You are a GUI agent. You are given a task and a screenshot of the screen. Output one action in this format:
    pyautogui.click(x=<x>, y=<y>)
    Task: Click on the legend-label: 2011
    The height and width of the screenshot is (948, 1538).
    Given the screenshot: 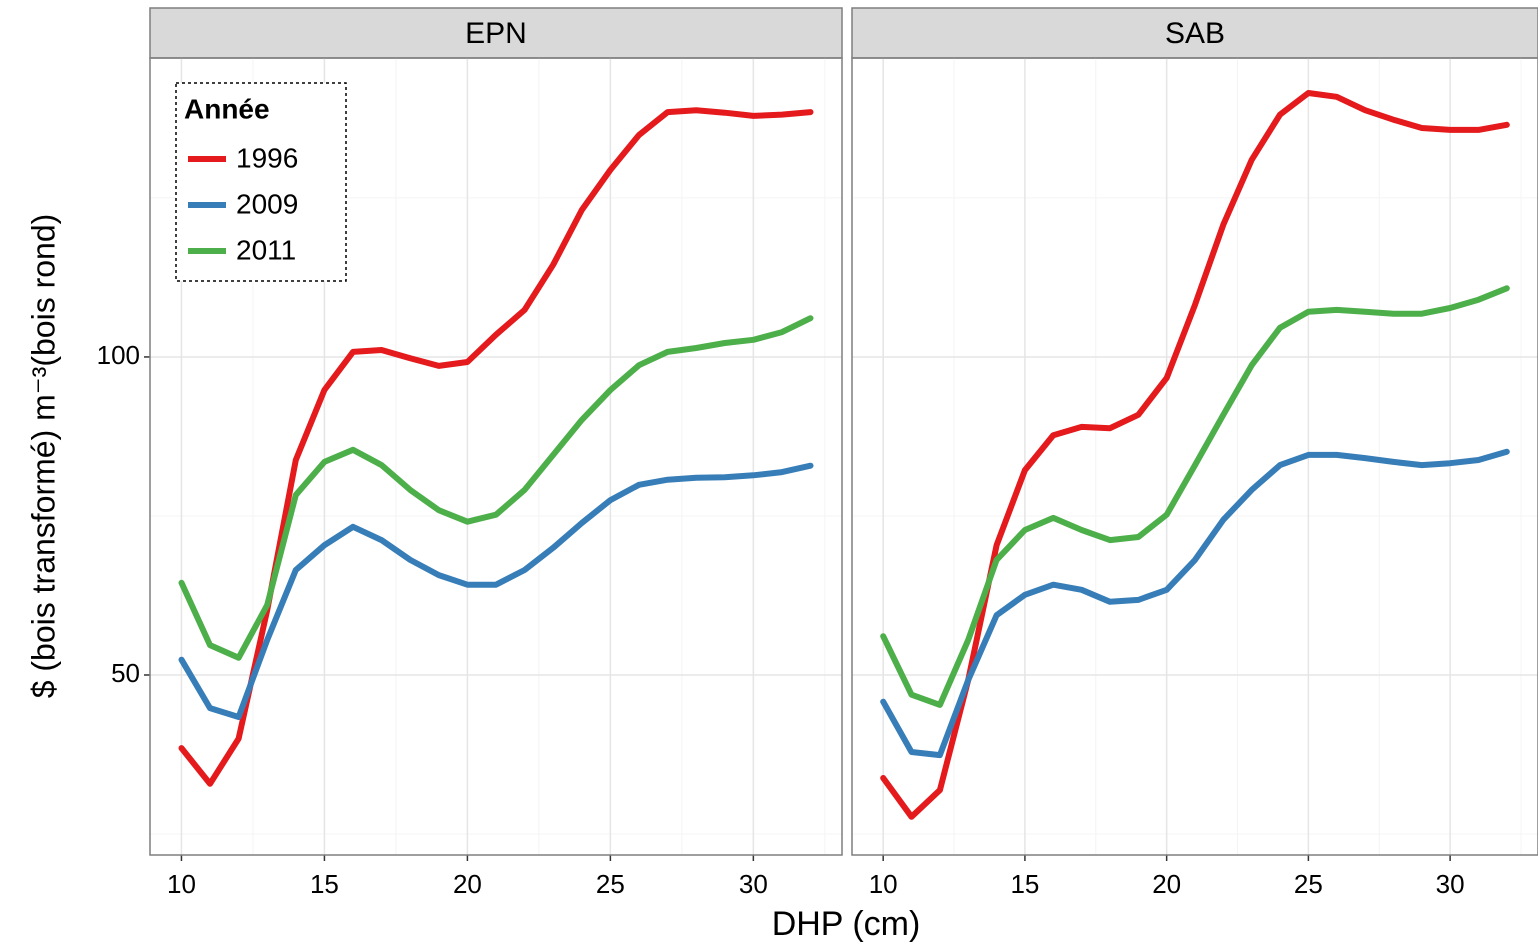 What is the action you would take?
    pyautogui.click(x=266, y=249)
    